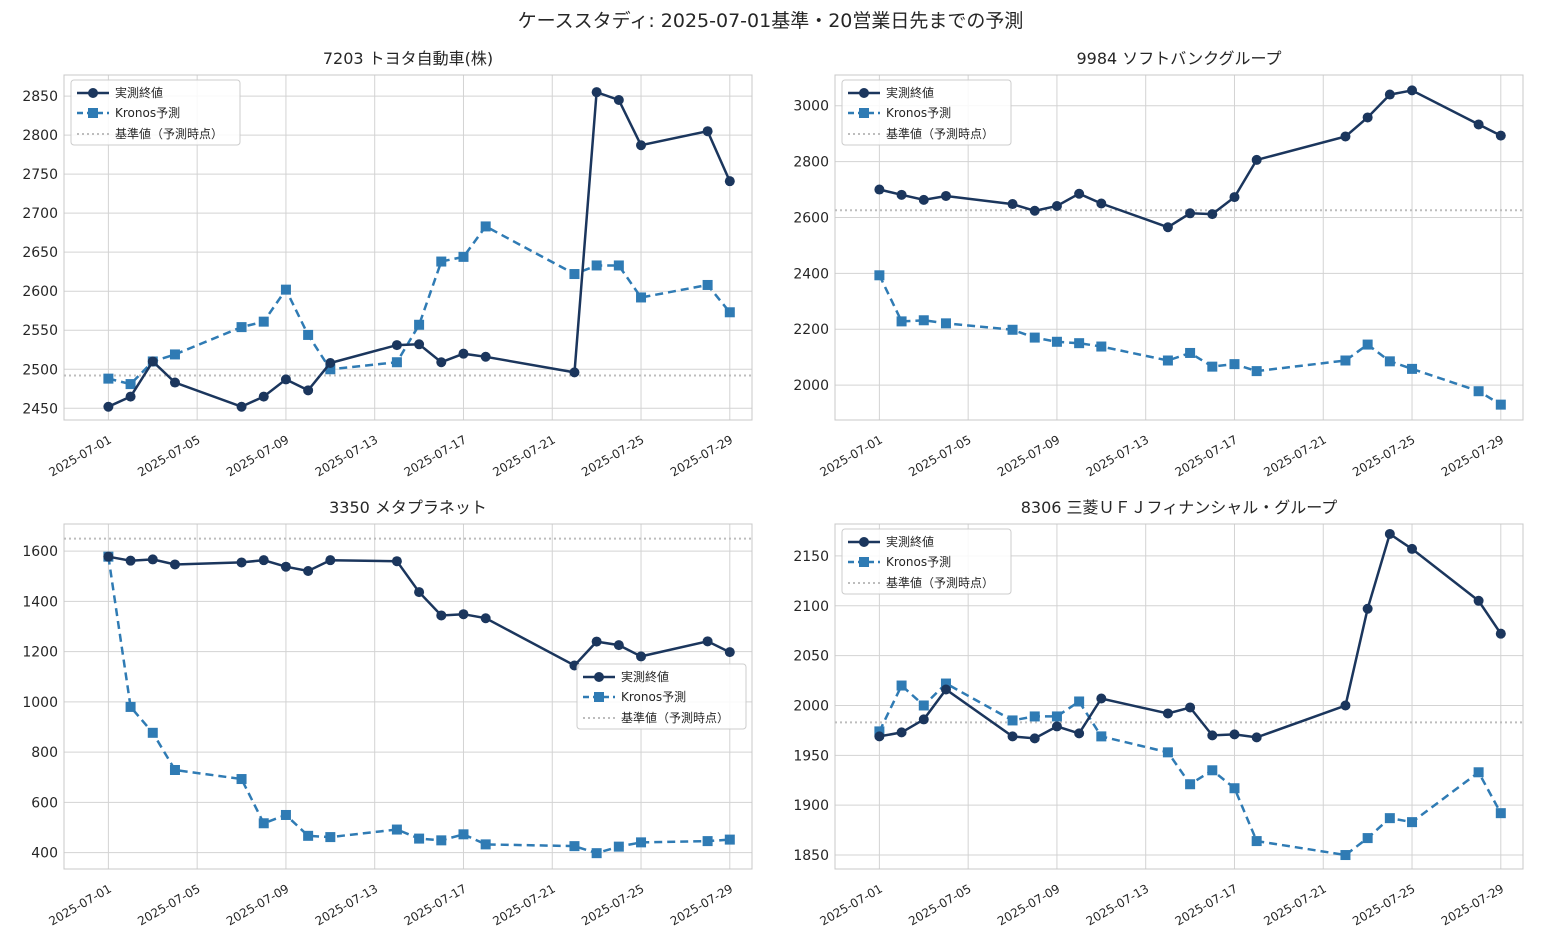  Describe the element at coordinates (811, 557) in the screenshot. I see `y-tick-label: 2150` at that location.